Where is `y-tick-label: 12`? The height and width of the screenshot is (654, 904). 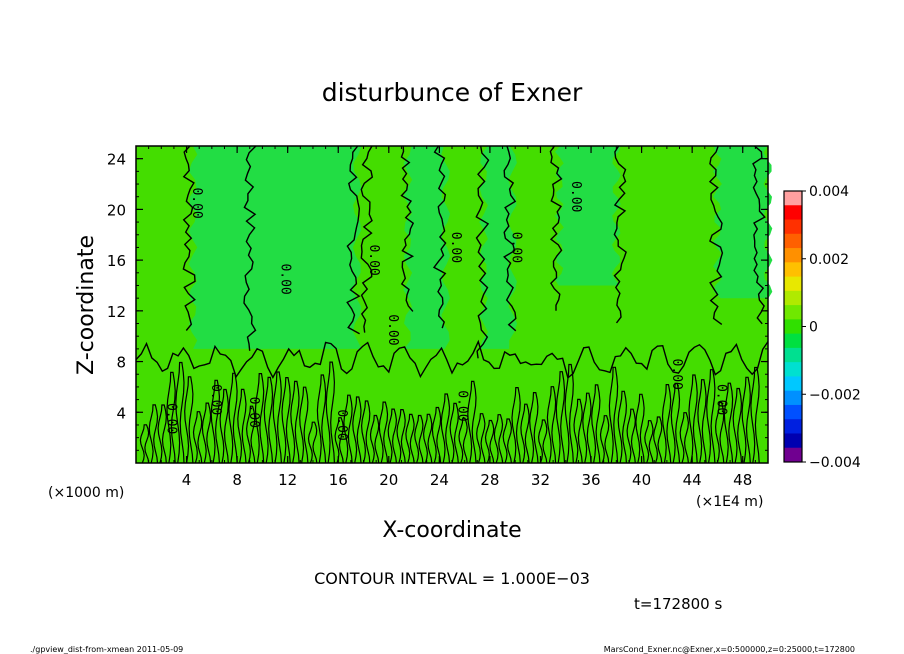 y-tick-label: 12 is located at coordinates (116, 312).